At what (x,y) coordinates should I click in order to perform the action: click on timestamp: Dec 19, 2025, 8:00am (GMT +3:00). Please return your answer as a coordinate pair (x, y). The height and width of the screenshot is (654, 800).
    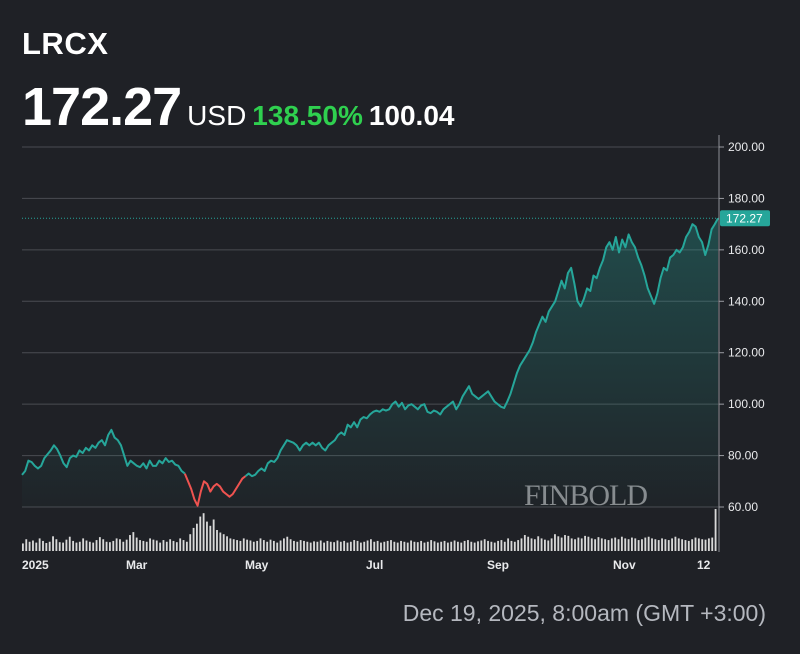
    Looking at the image, I should click on (584, 613).